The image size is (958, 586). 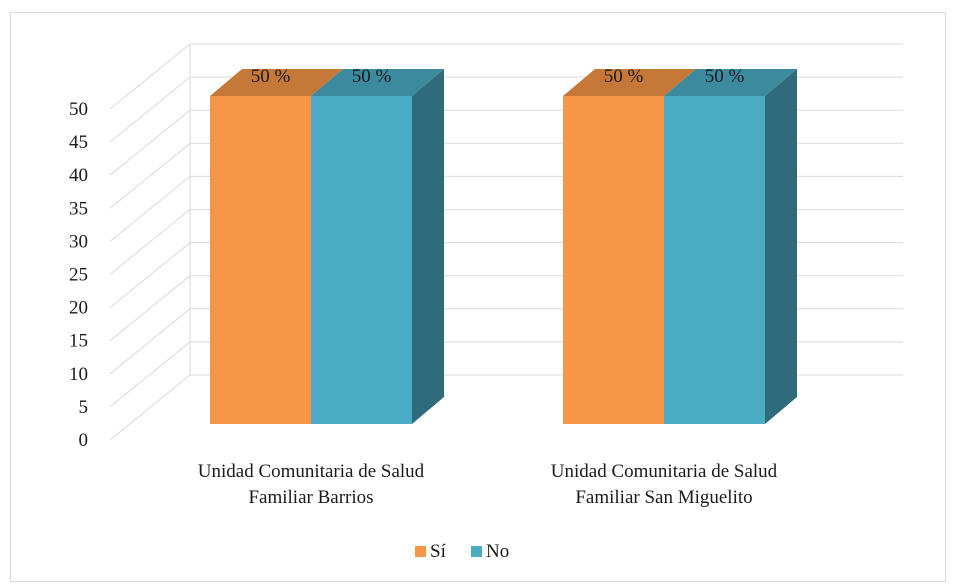 What do you see at coordinates (78, 308) in the screenshot?
I see `y-tick-label: 20` at bounding box center [78, 308].